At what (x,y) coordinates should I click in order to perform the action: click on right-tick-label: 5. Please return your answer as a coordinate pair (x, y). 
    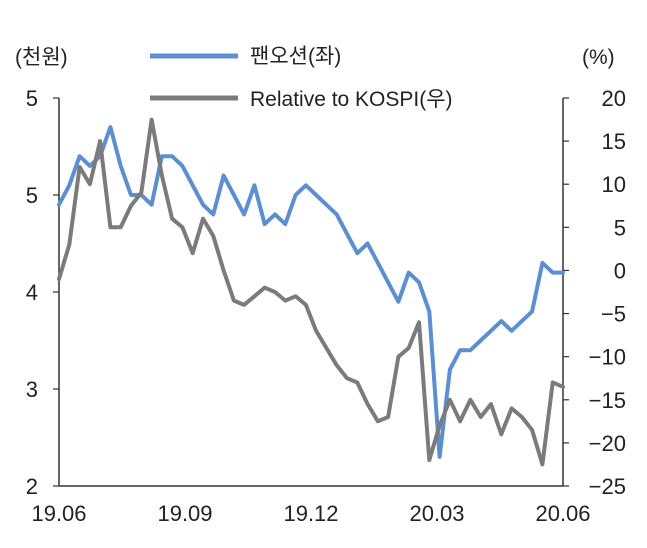
    Looking at the image, I should click on (620, 227).